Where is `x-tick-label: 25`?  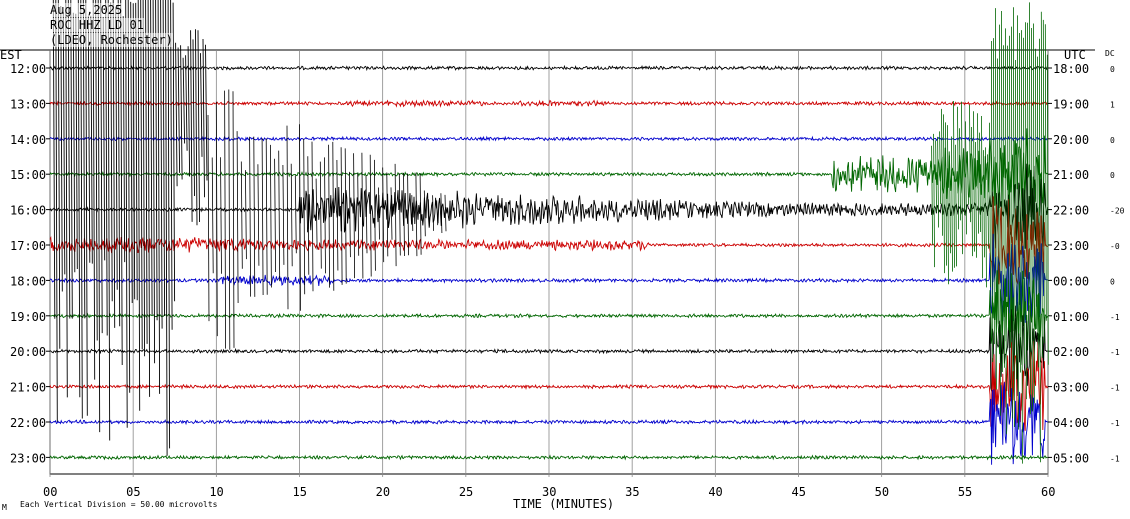
x-tick-label: 25 is located at coordinates (466, 492).